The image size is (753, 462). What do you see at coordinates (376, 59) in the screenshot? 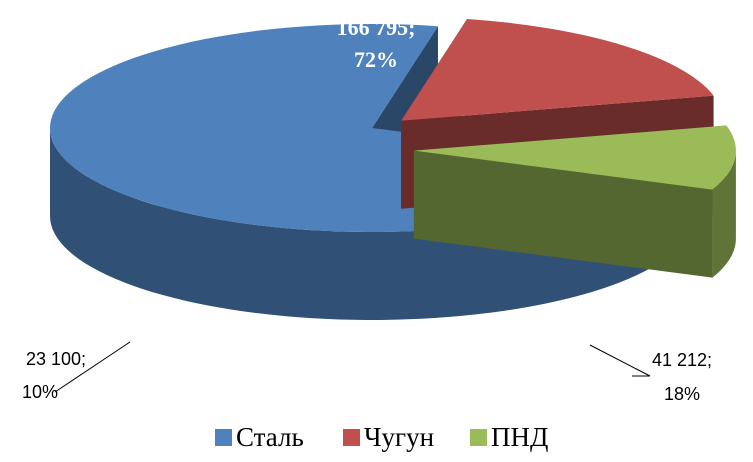
I see `percent-label: 72%` at bounding box center [376, 59].